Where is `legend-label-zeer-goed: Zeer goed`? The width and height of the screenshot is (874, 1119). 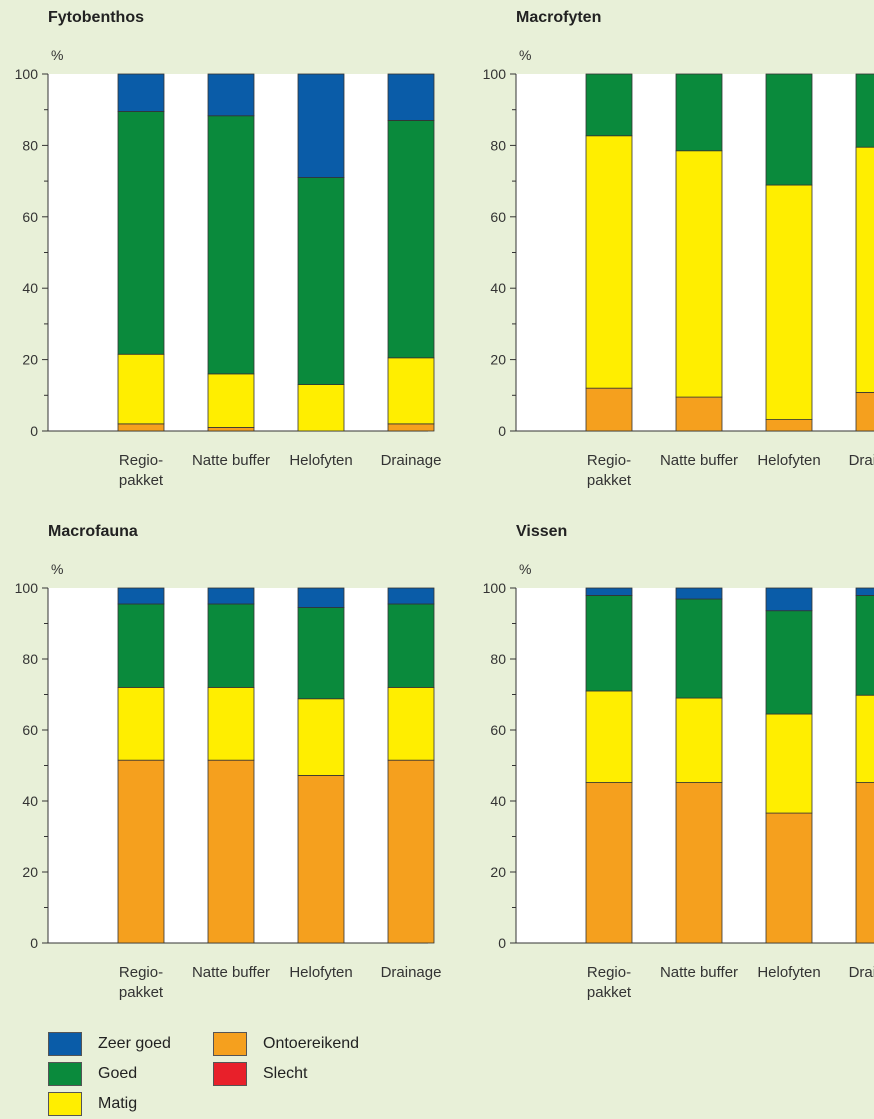 legend-label-zeer-goed: Zeer goed is located at coordinates (134, 1043).